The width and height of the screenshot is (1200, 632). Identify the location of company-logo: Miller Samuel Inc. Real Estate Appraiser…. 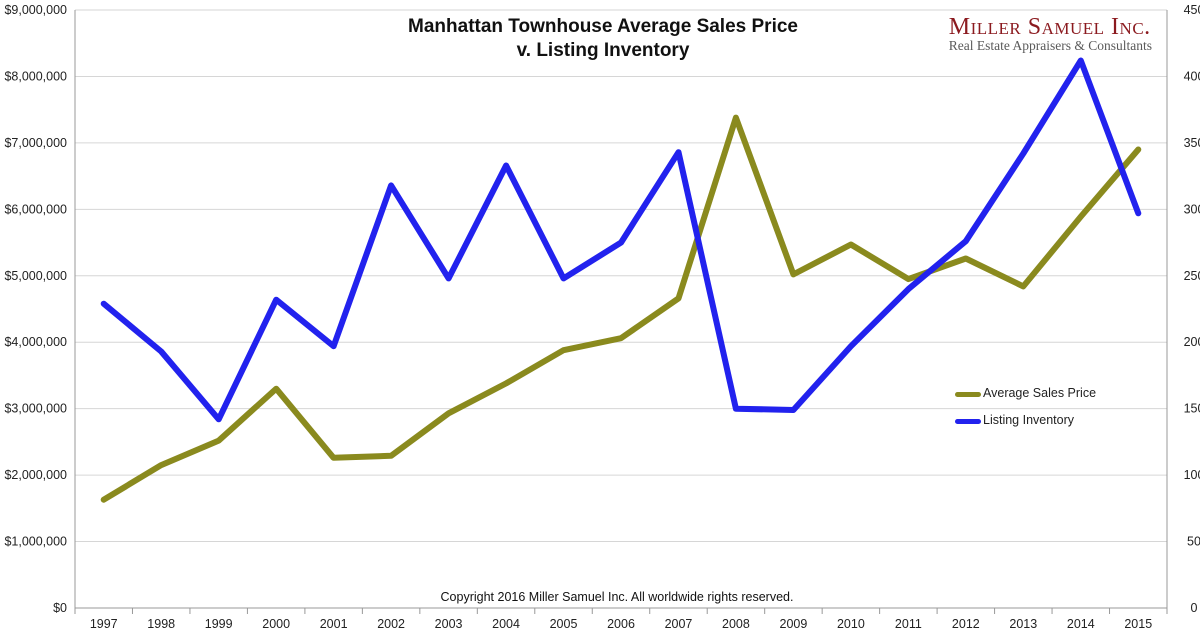
(1050, 34).